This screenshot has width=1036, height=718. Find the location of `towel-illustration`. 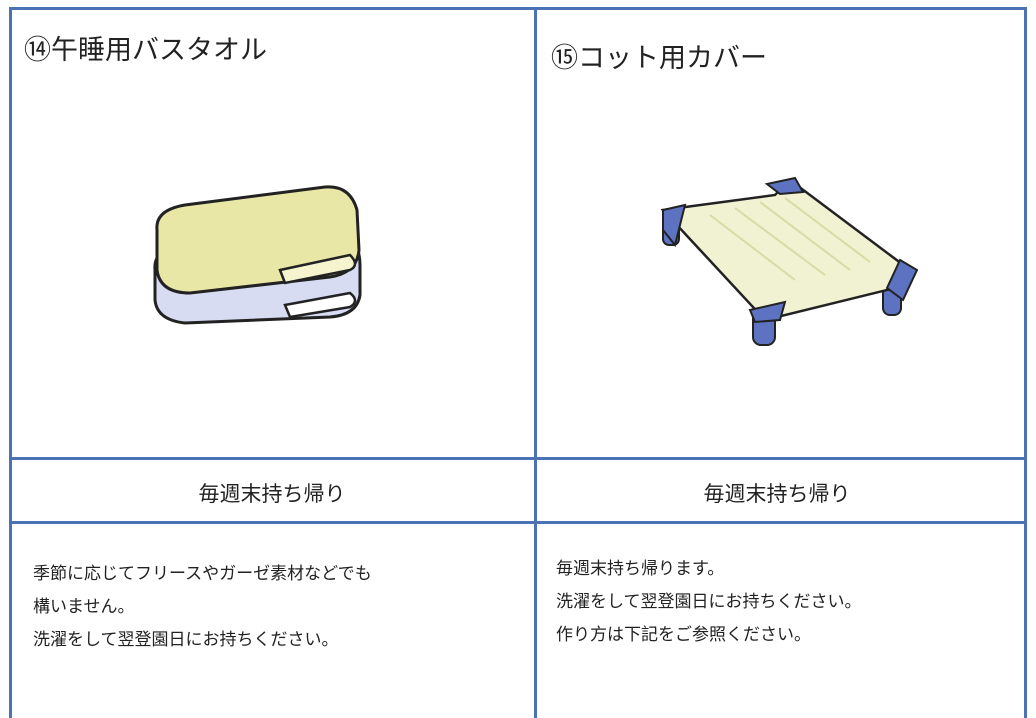

towel-illustration is located at coordinates (257, 255).